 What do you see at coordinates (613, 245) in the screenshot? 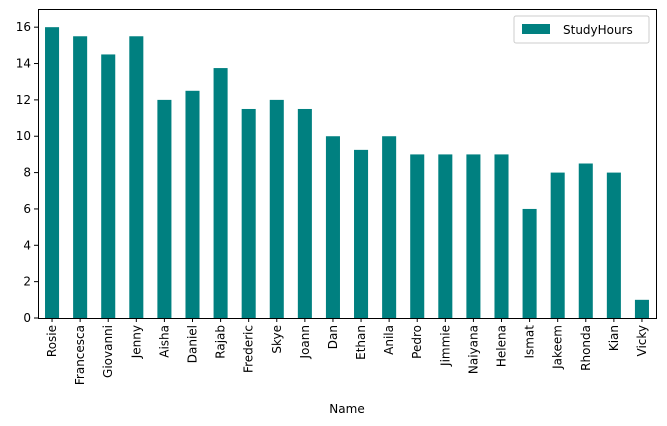
I see `bar-kian` at bounding box center [613, 245].